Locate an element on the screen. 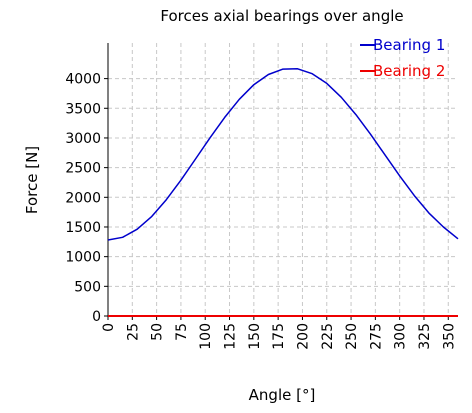 The image size is (472, 413). x-tick-label: 200 is located at coordinates (303, 336).